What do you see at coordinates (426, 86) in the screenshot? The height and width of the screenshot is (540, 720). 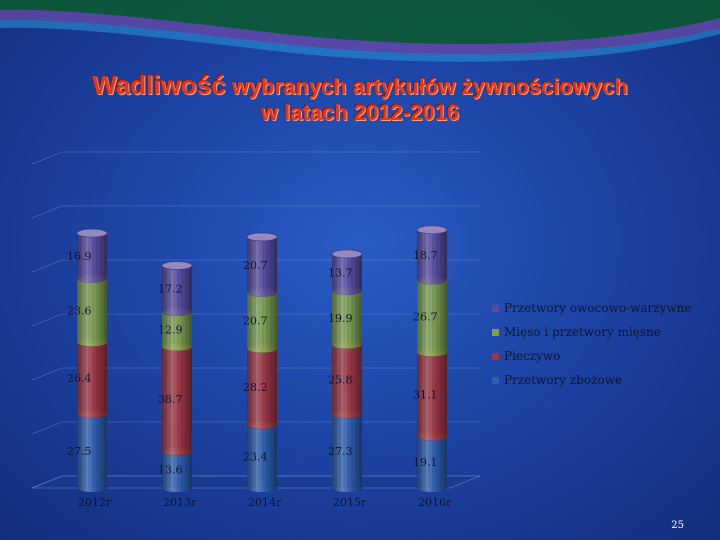 I see `slide-title-rest: wybranych artykułów żywnościowych` at bounding box center [426, 86].